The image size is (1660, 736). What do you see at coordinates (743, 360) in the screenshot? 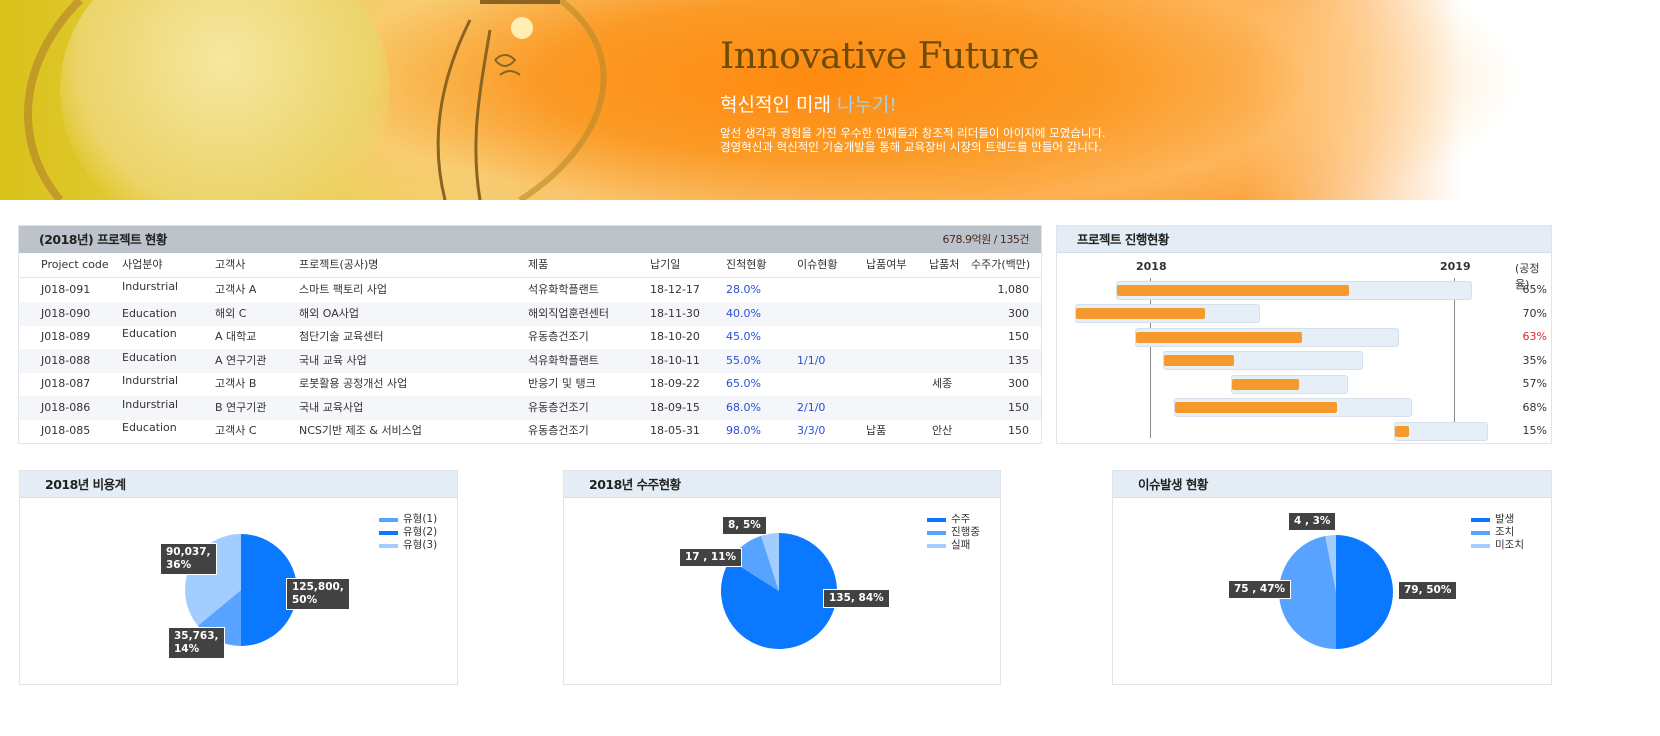
I see `table-cell: 55.0%` at bounding box center [743, 360].